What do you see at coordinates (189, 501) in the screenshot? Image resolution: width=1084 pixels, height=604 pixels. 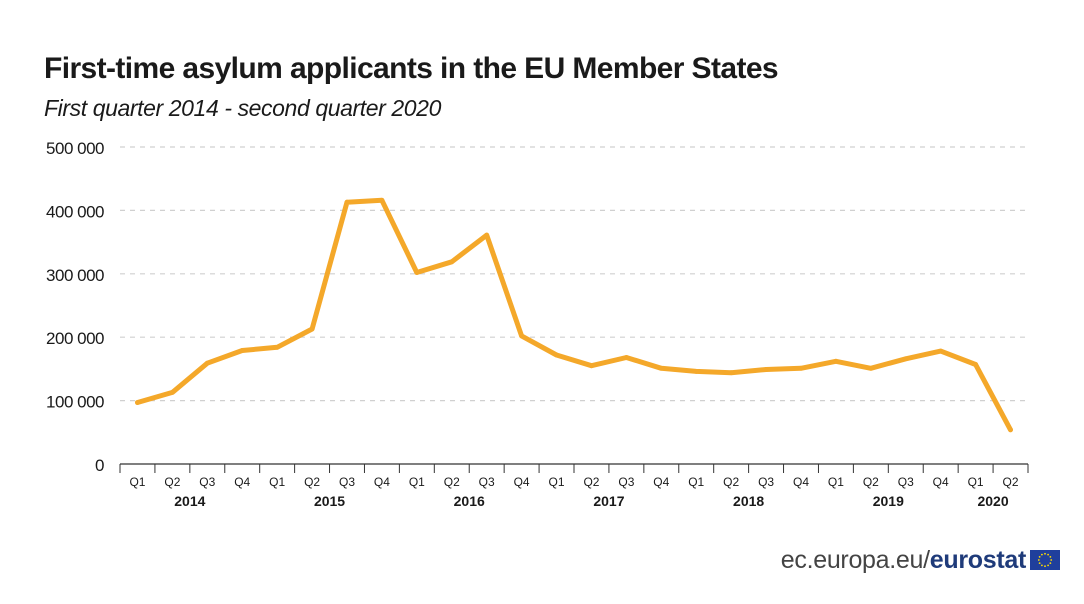 I see `year-label: 2014` at bounding box center [189, 501].